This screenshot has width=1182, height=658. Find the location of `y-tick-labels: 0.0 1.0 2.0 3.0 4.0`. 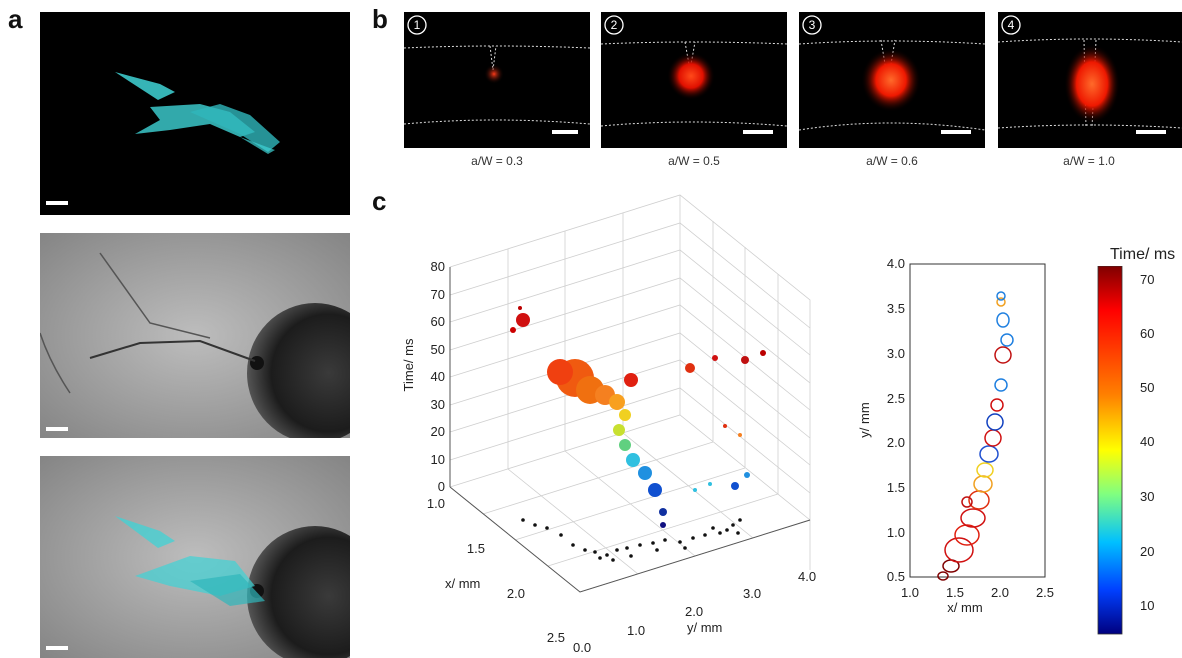

y-tick-labels: 0.0 1.0 2.0 3.0 4.0 is located at coordinates (694, 612).